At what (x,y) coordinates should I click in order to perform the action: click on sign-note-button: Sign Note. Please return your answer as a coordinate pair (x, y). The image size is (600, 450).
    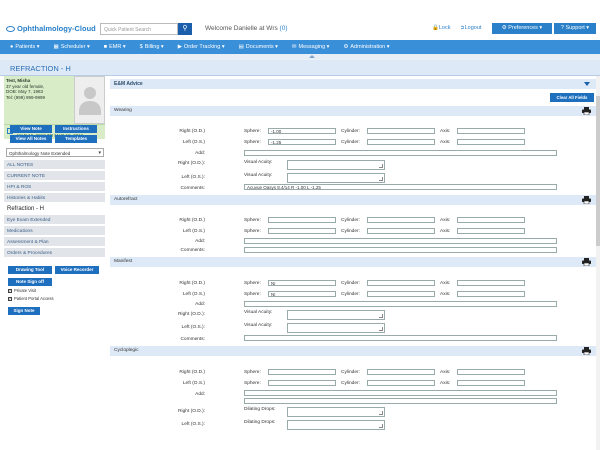
    Looking at the image, I should click on (24, 311).